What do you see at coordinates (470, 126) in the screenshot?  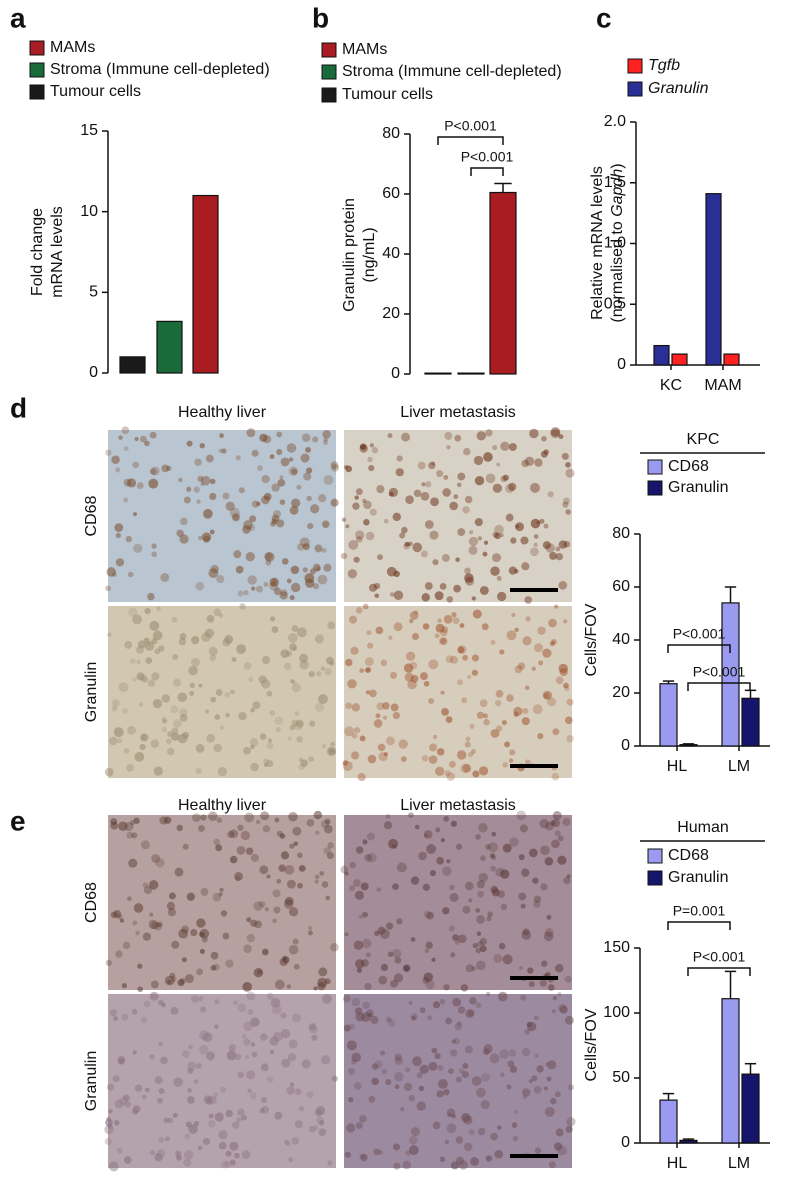 I see `annotation: P<0.001` at bounding box center [470, 126].